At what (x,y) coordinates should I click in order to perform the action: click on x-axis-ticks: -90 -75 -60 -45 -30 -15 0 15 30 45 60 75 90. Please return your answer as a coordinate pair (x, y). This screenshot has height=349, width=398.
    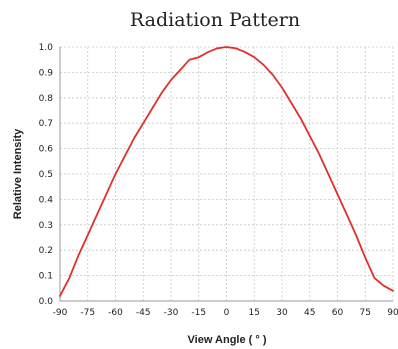
    Looking at the image, I should click on (225, 313).